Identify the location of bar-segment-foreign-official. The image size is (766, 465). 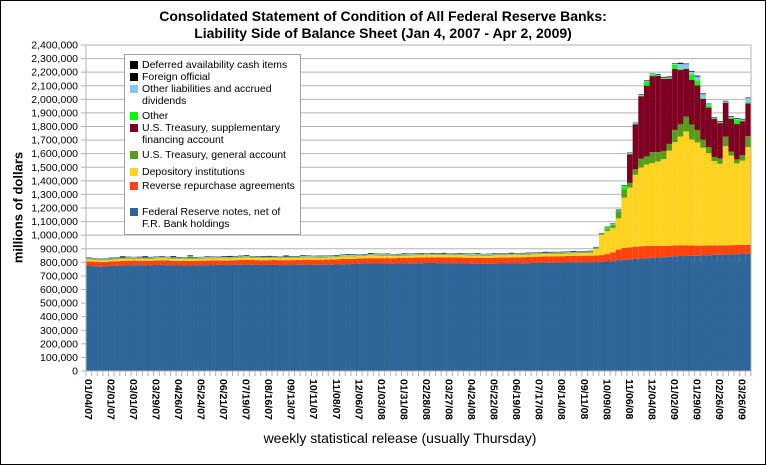
(173, 257).